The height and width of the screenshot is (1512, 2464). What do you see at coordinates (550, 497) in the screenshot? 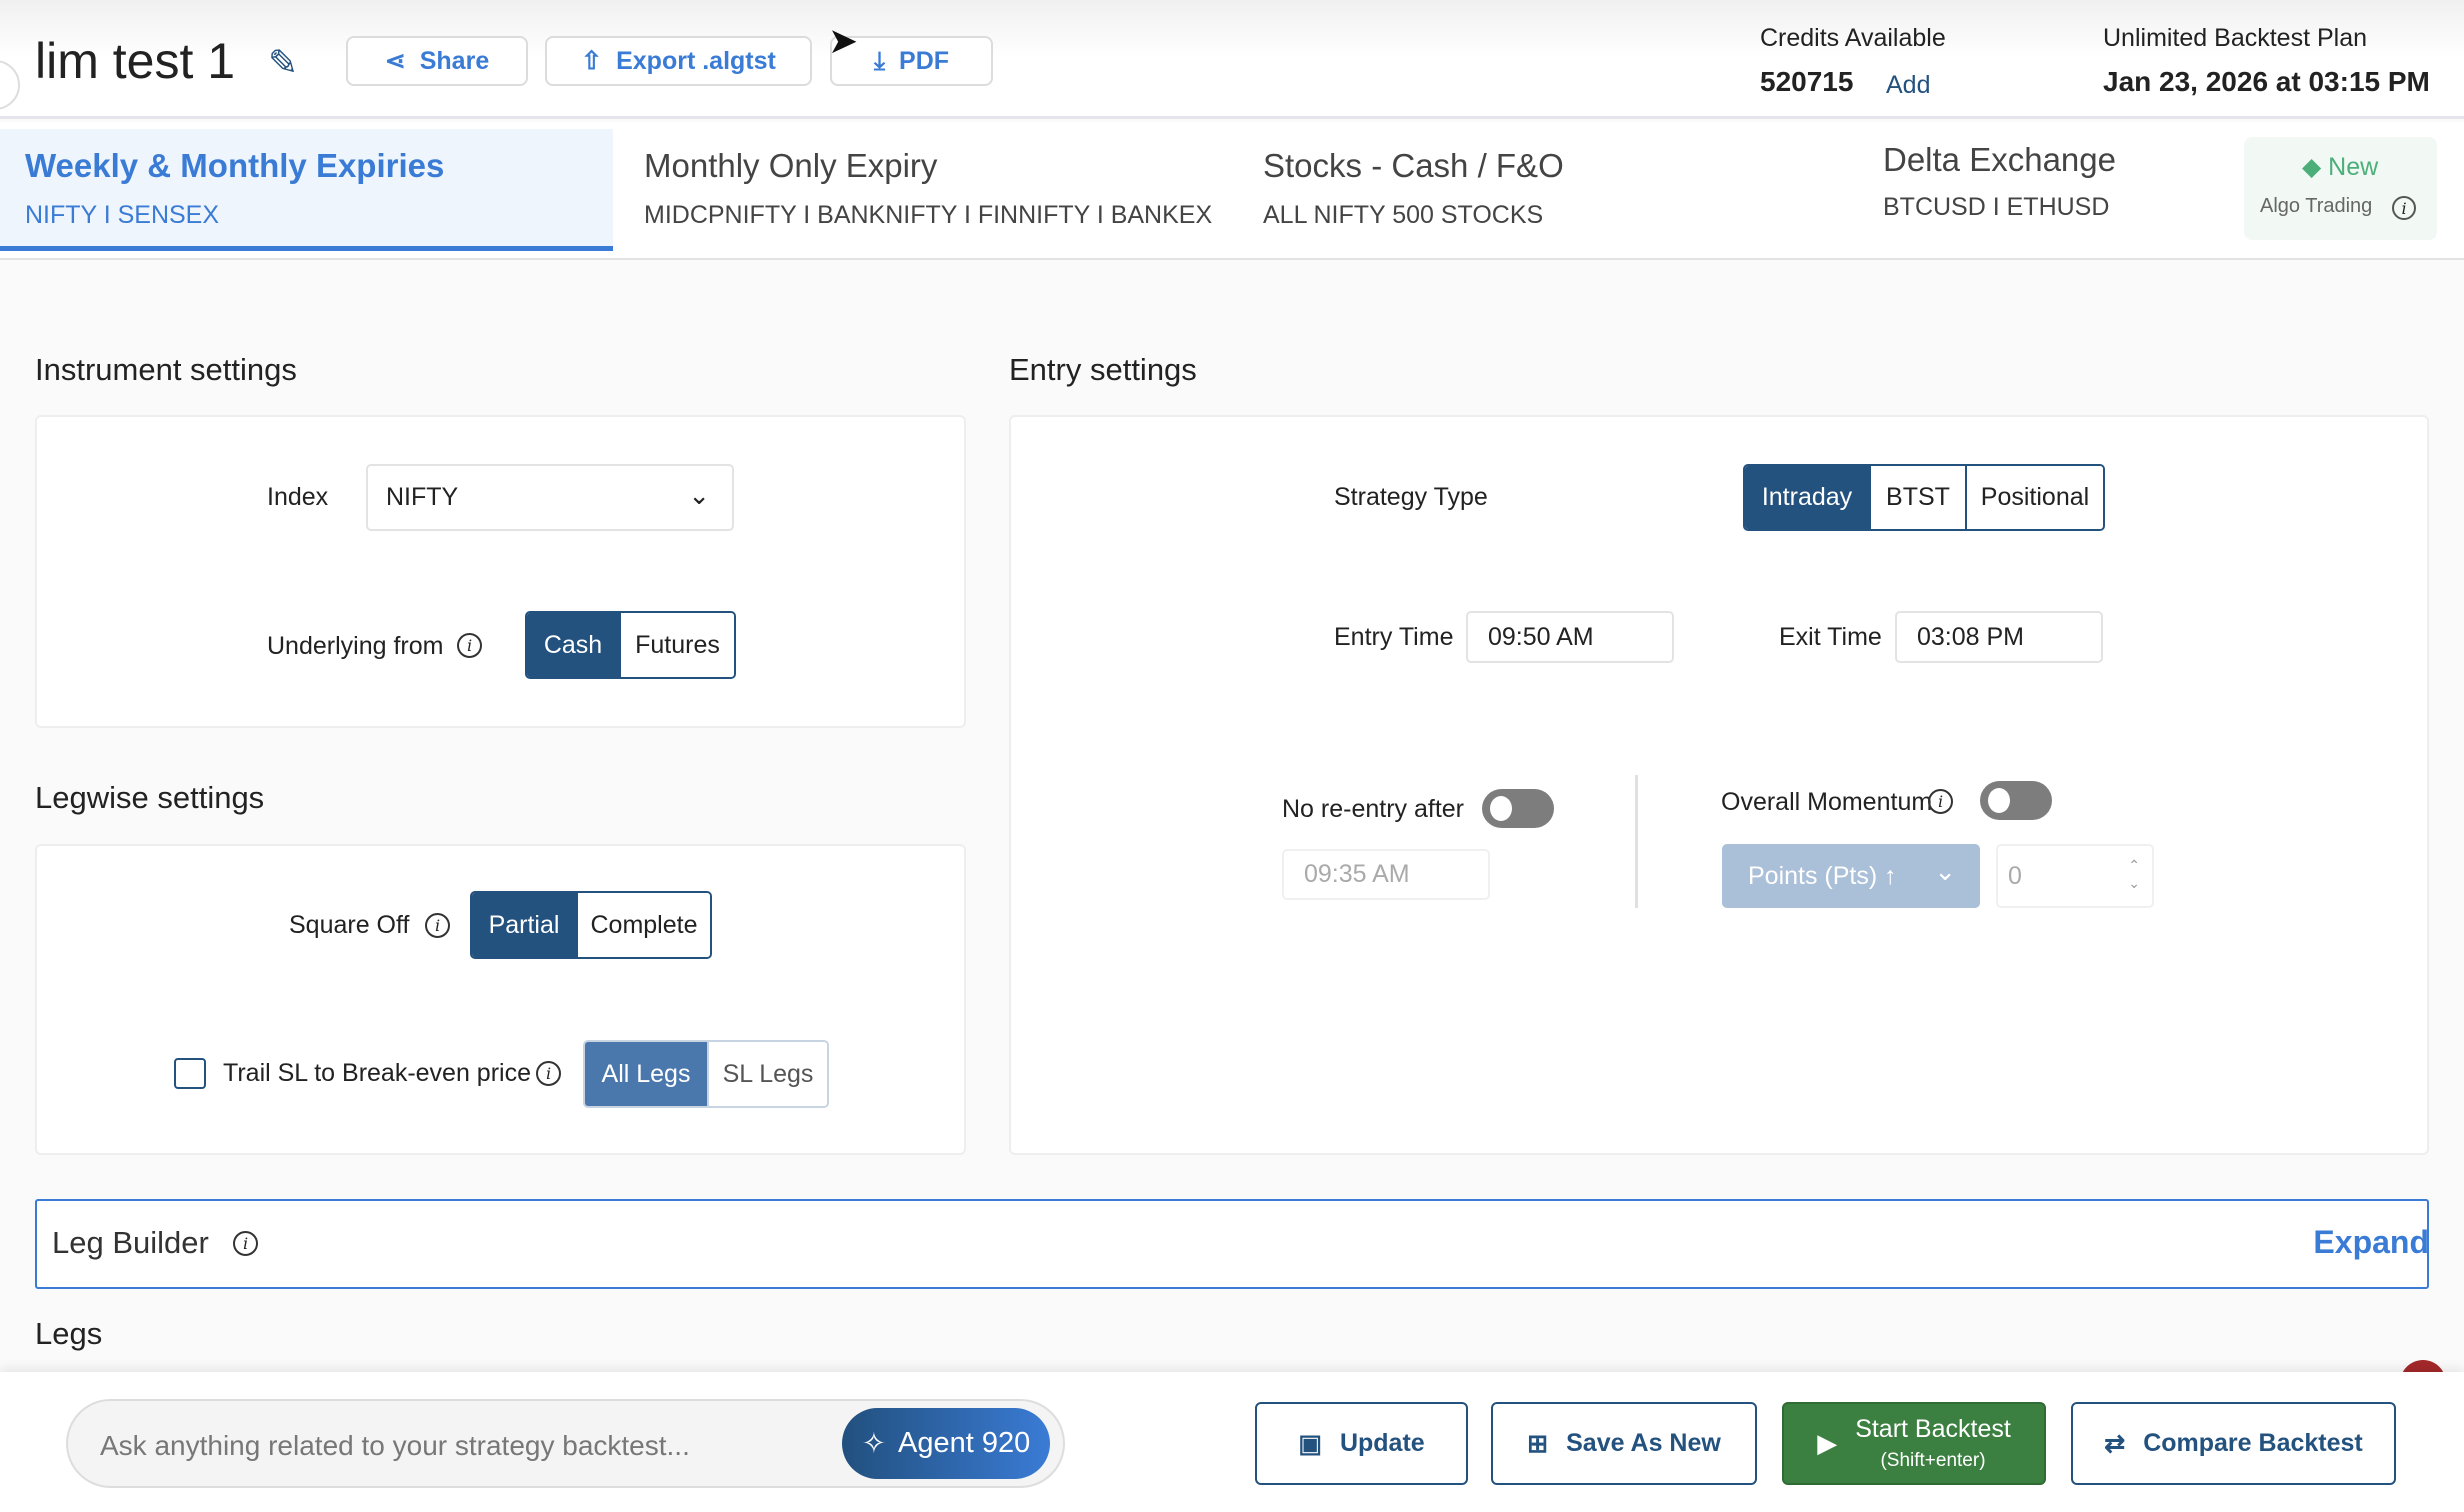
I see `index-select: NIFTY ⌄` at bounding box center [550, 497].